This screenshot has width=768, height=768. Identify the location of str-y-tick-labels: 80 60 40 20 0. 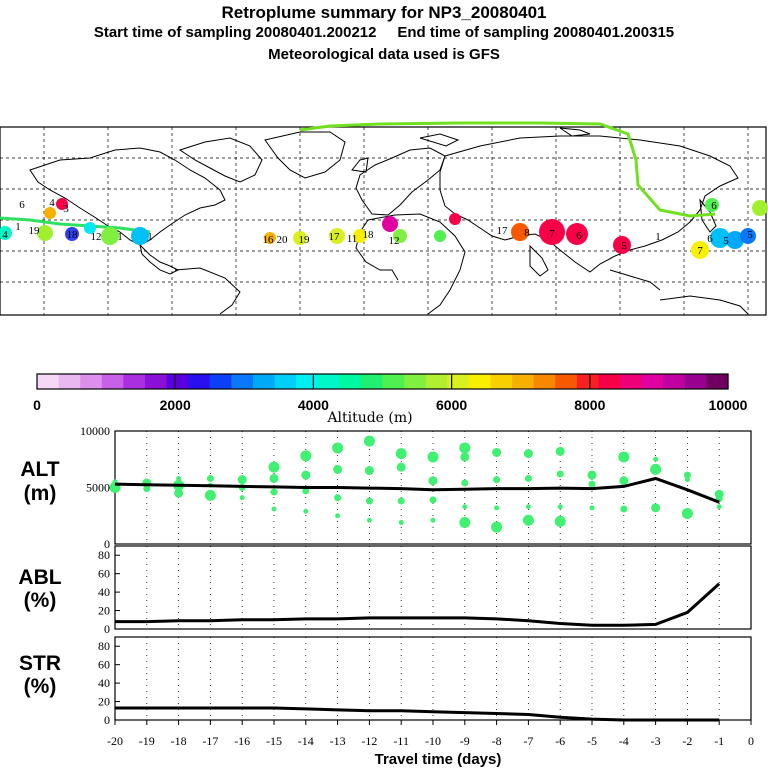
(109, 683).